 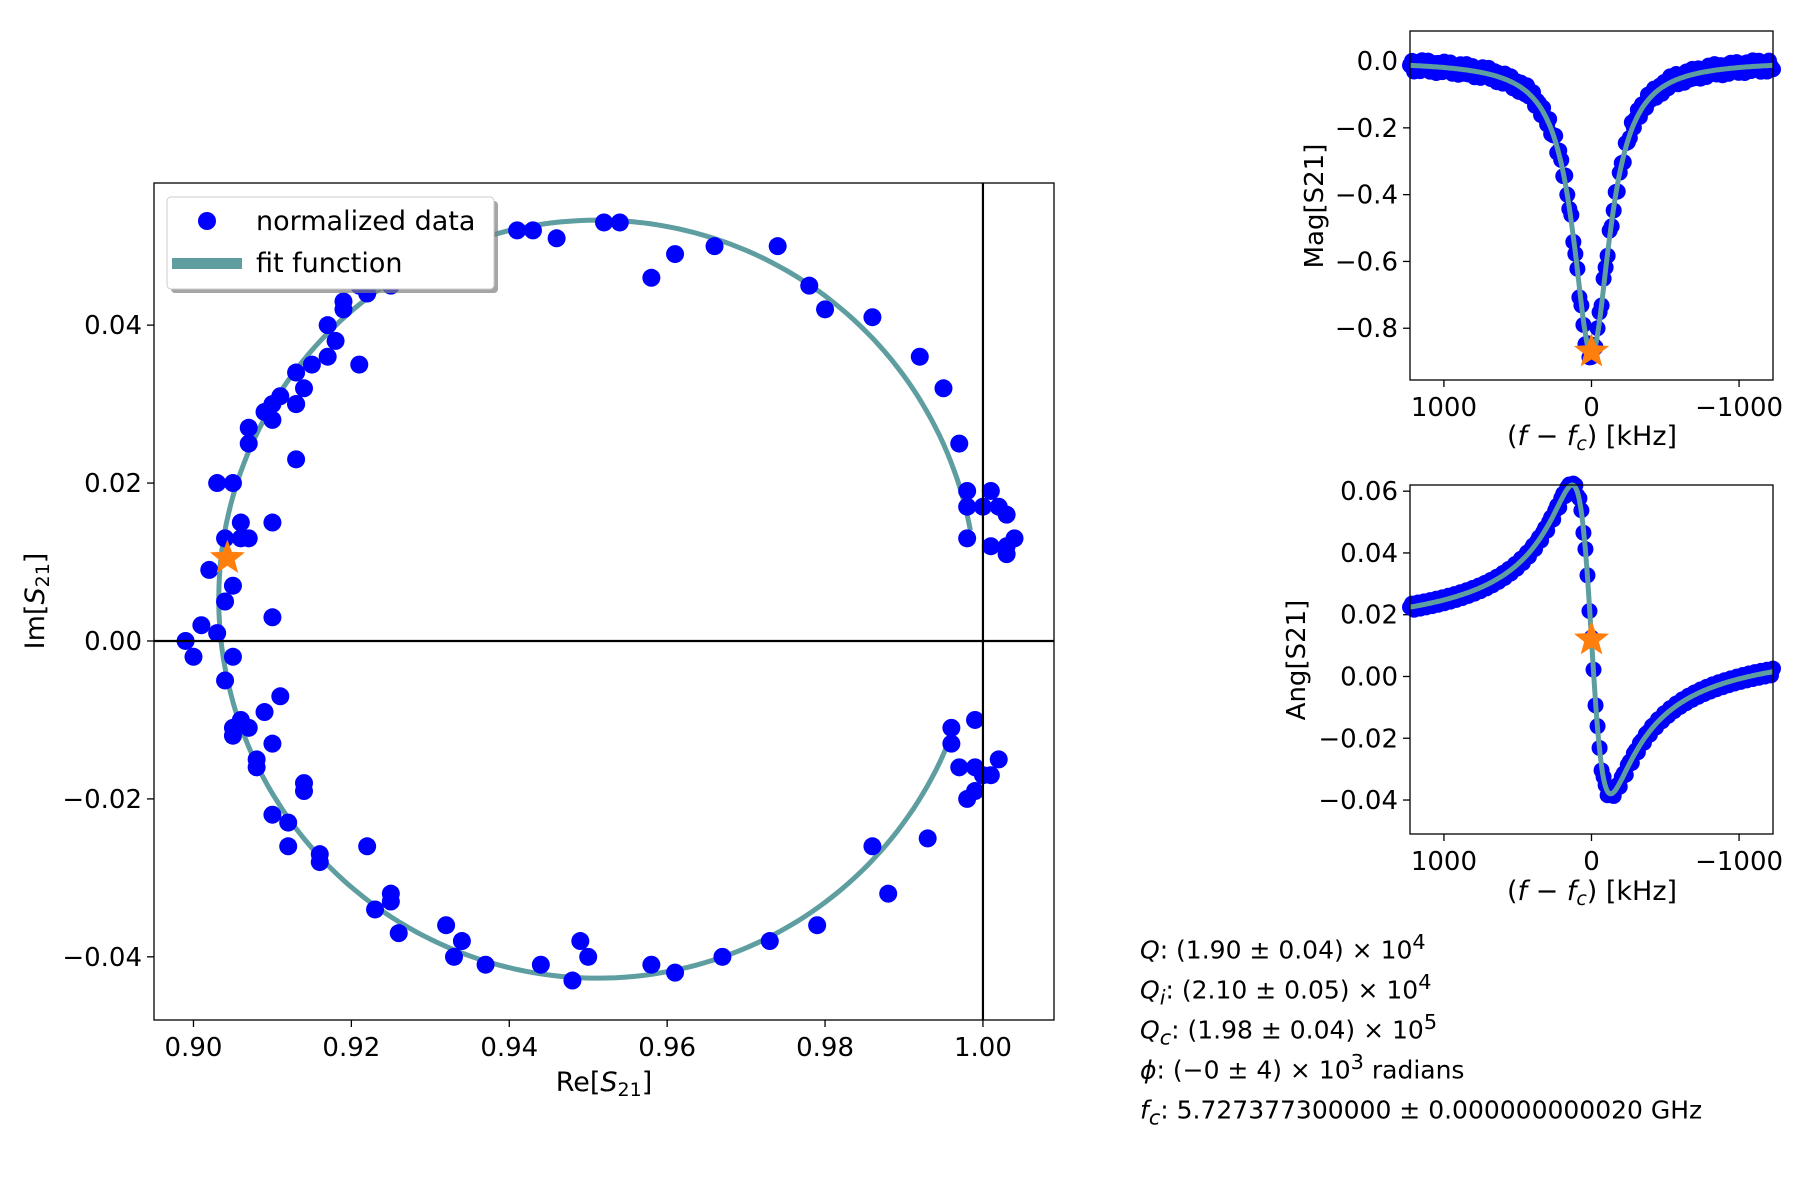 What do you see at coordinates (1297, 1030) in the screenshot?
I see `ann-qc-val: : (1.98 ± 0.04) × 10` at bounding box center [1297, 1030].